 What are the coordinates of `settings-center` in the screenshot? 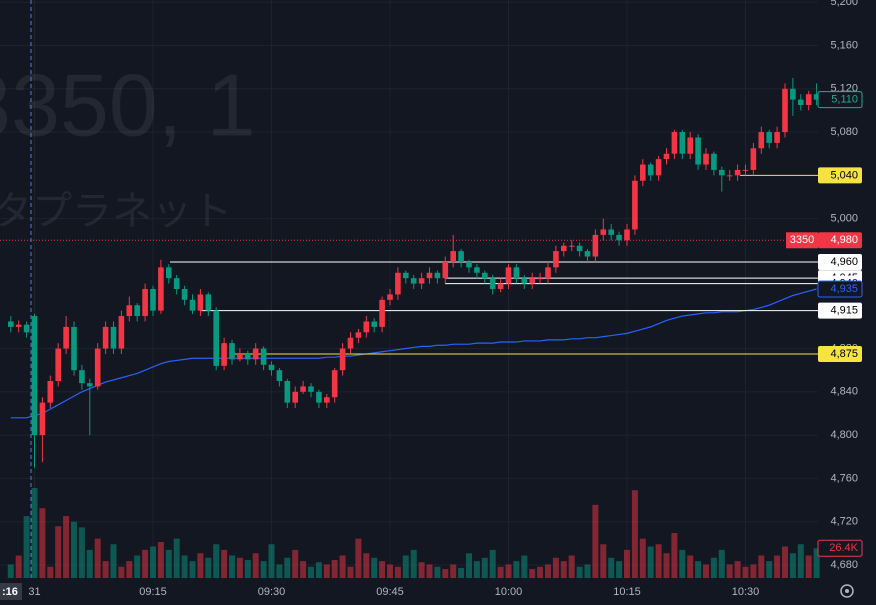 It's located at (847, 591).